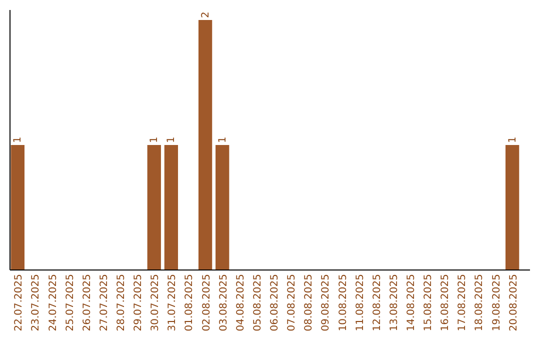 The height and width of the screenshot is (340, 540). What do you see at coordinates (240, 303) in the screenshot?
I see `x-tick-label: 04.08.2025` at bounding box center [240, 303].